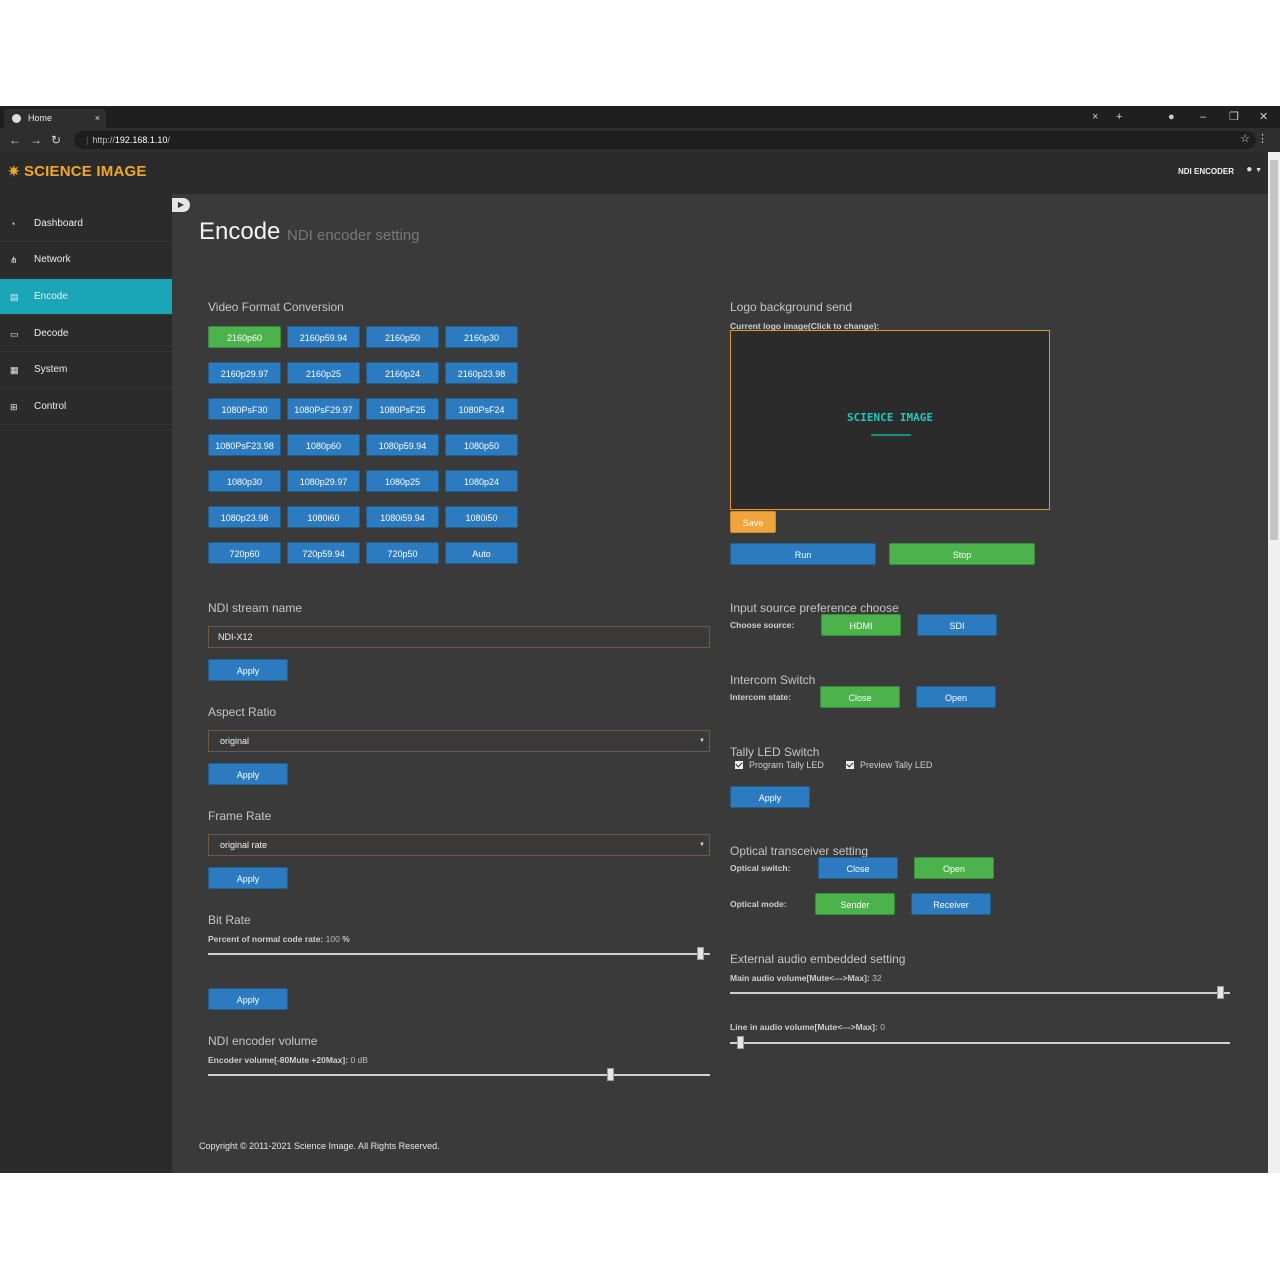 This screenshot has height=1280, width=1280. Describe the element at coordinates (353, 235) in the screenshot. I see `page-subtitle: NDI encoder setting` at that location.